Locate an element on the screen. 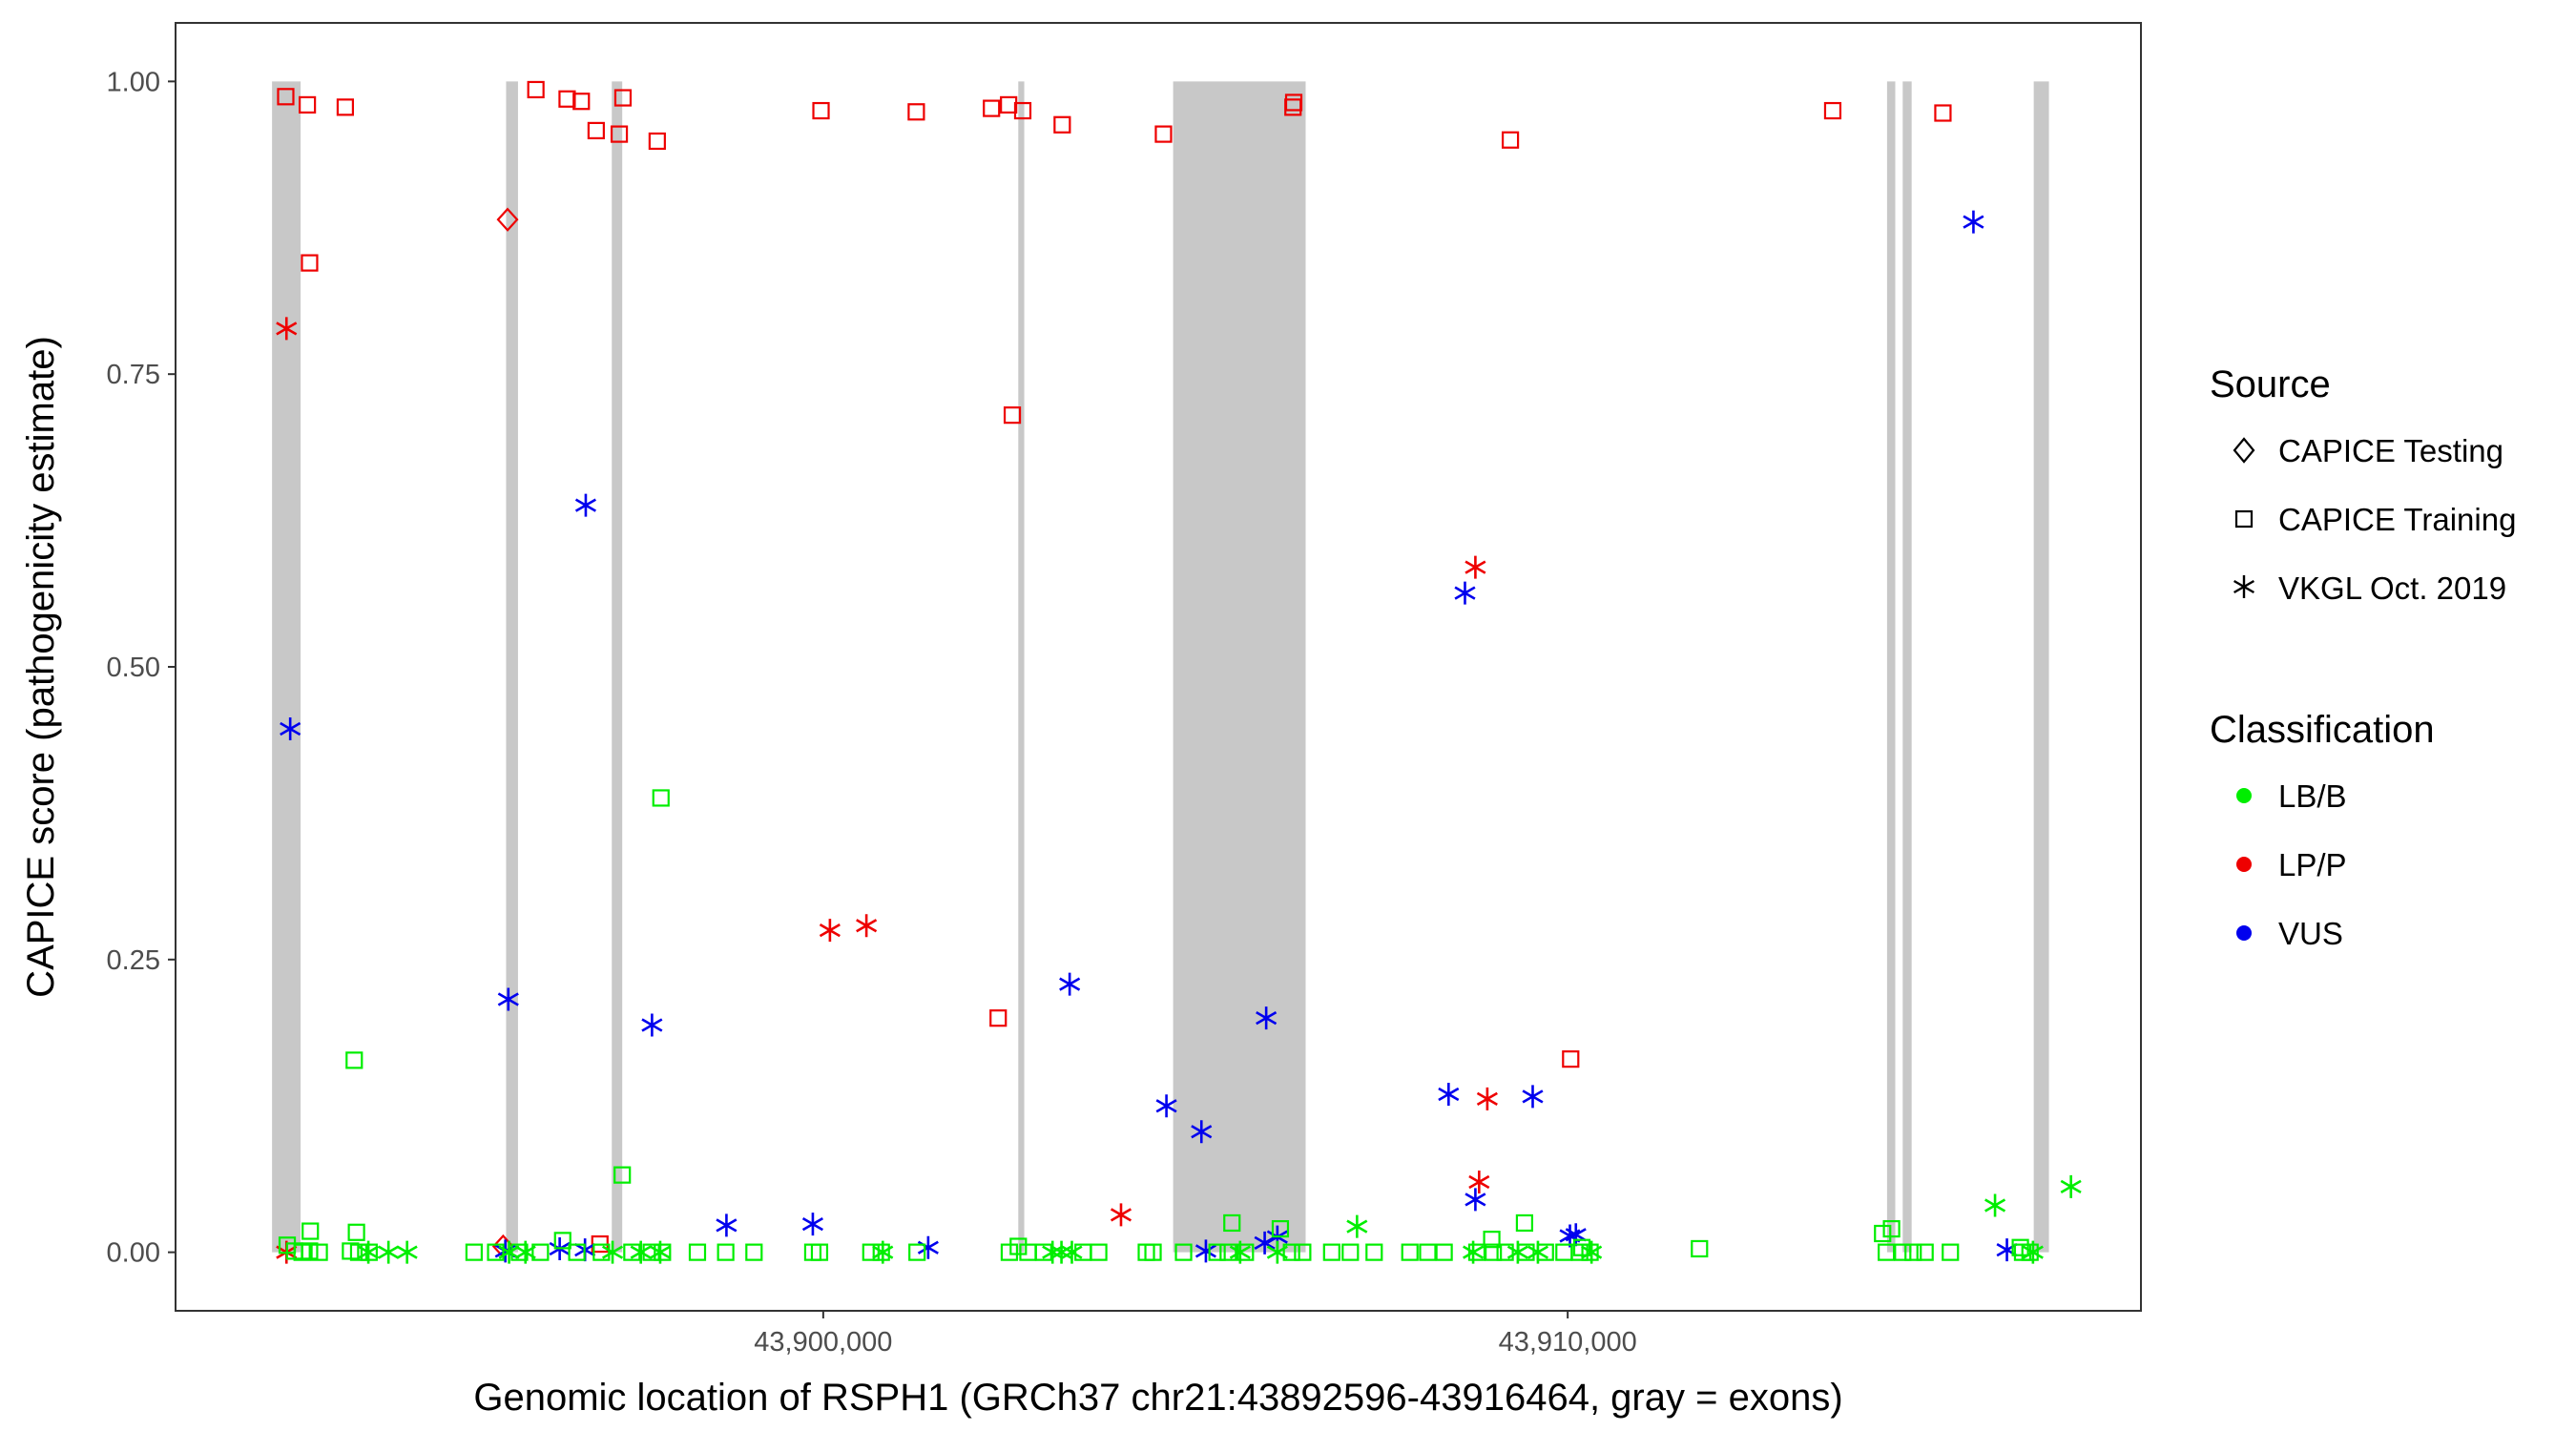 This screenshot has width=2576, height=1431. legend-lbb-dot-icon is located at coordinates (2244, 795).